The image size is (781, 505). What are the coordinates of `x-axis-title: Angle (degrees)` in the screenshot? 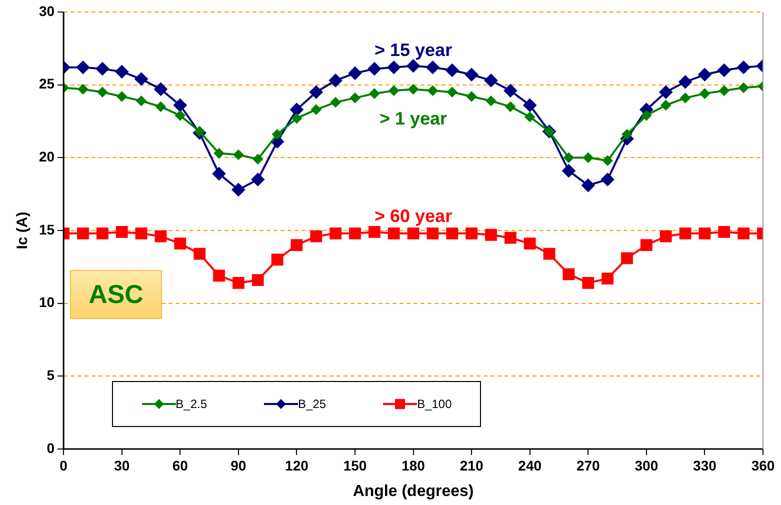 It's located at (413, 491).